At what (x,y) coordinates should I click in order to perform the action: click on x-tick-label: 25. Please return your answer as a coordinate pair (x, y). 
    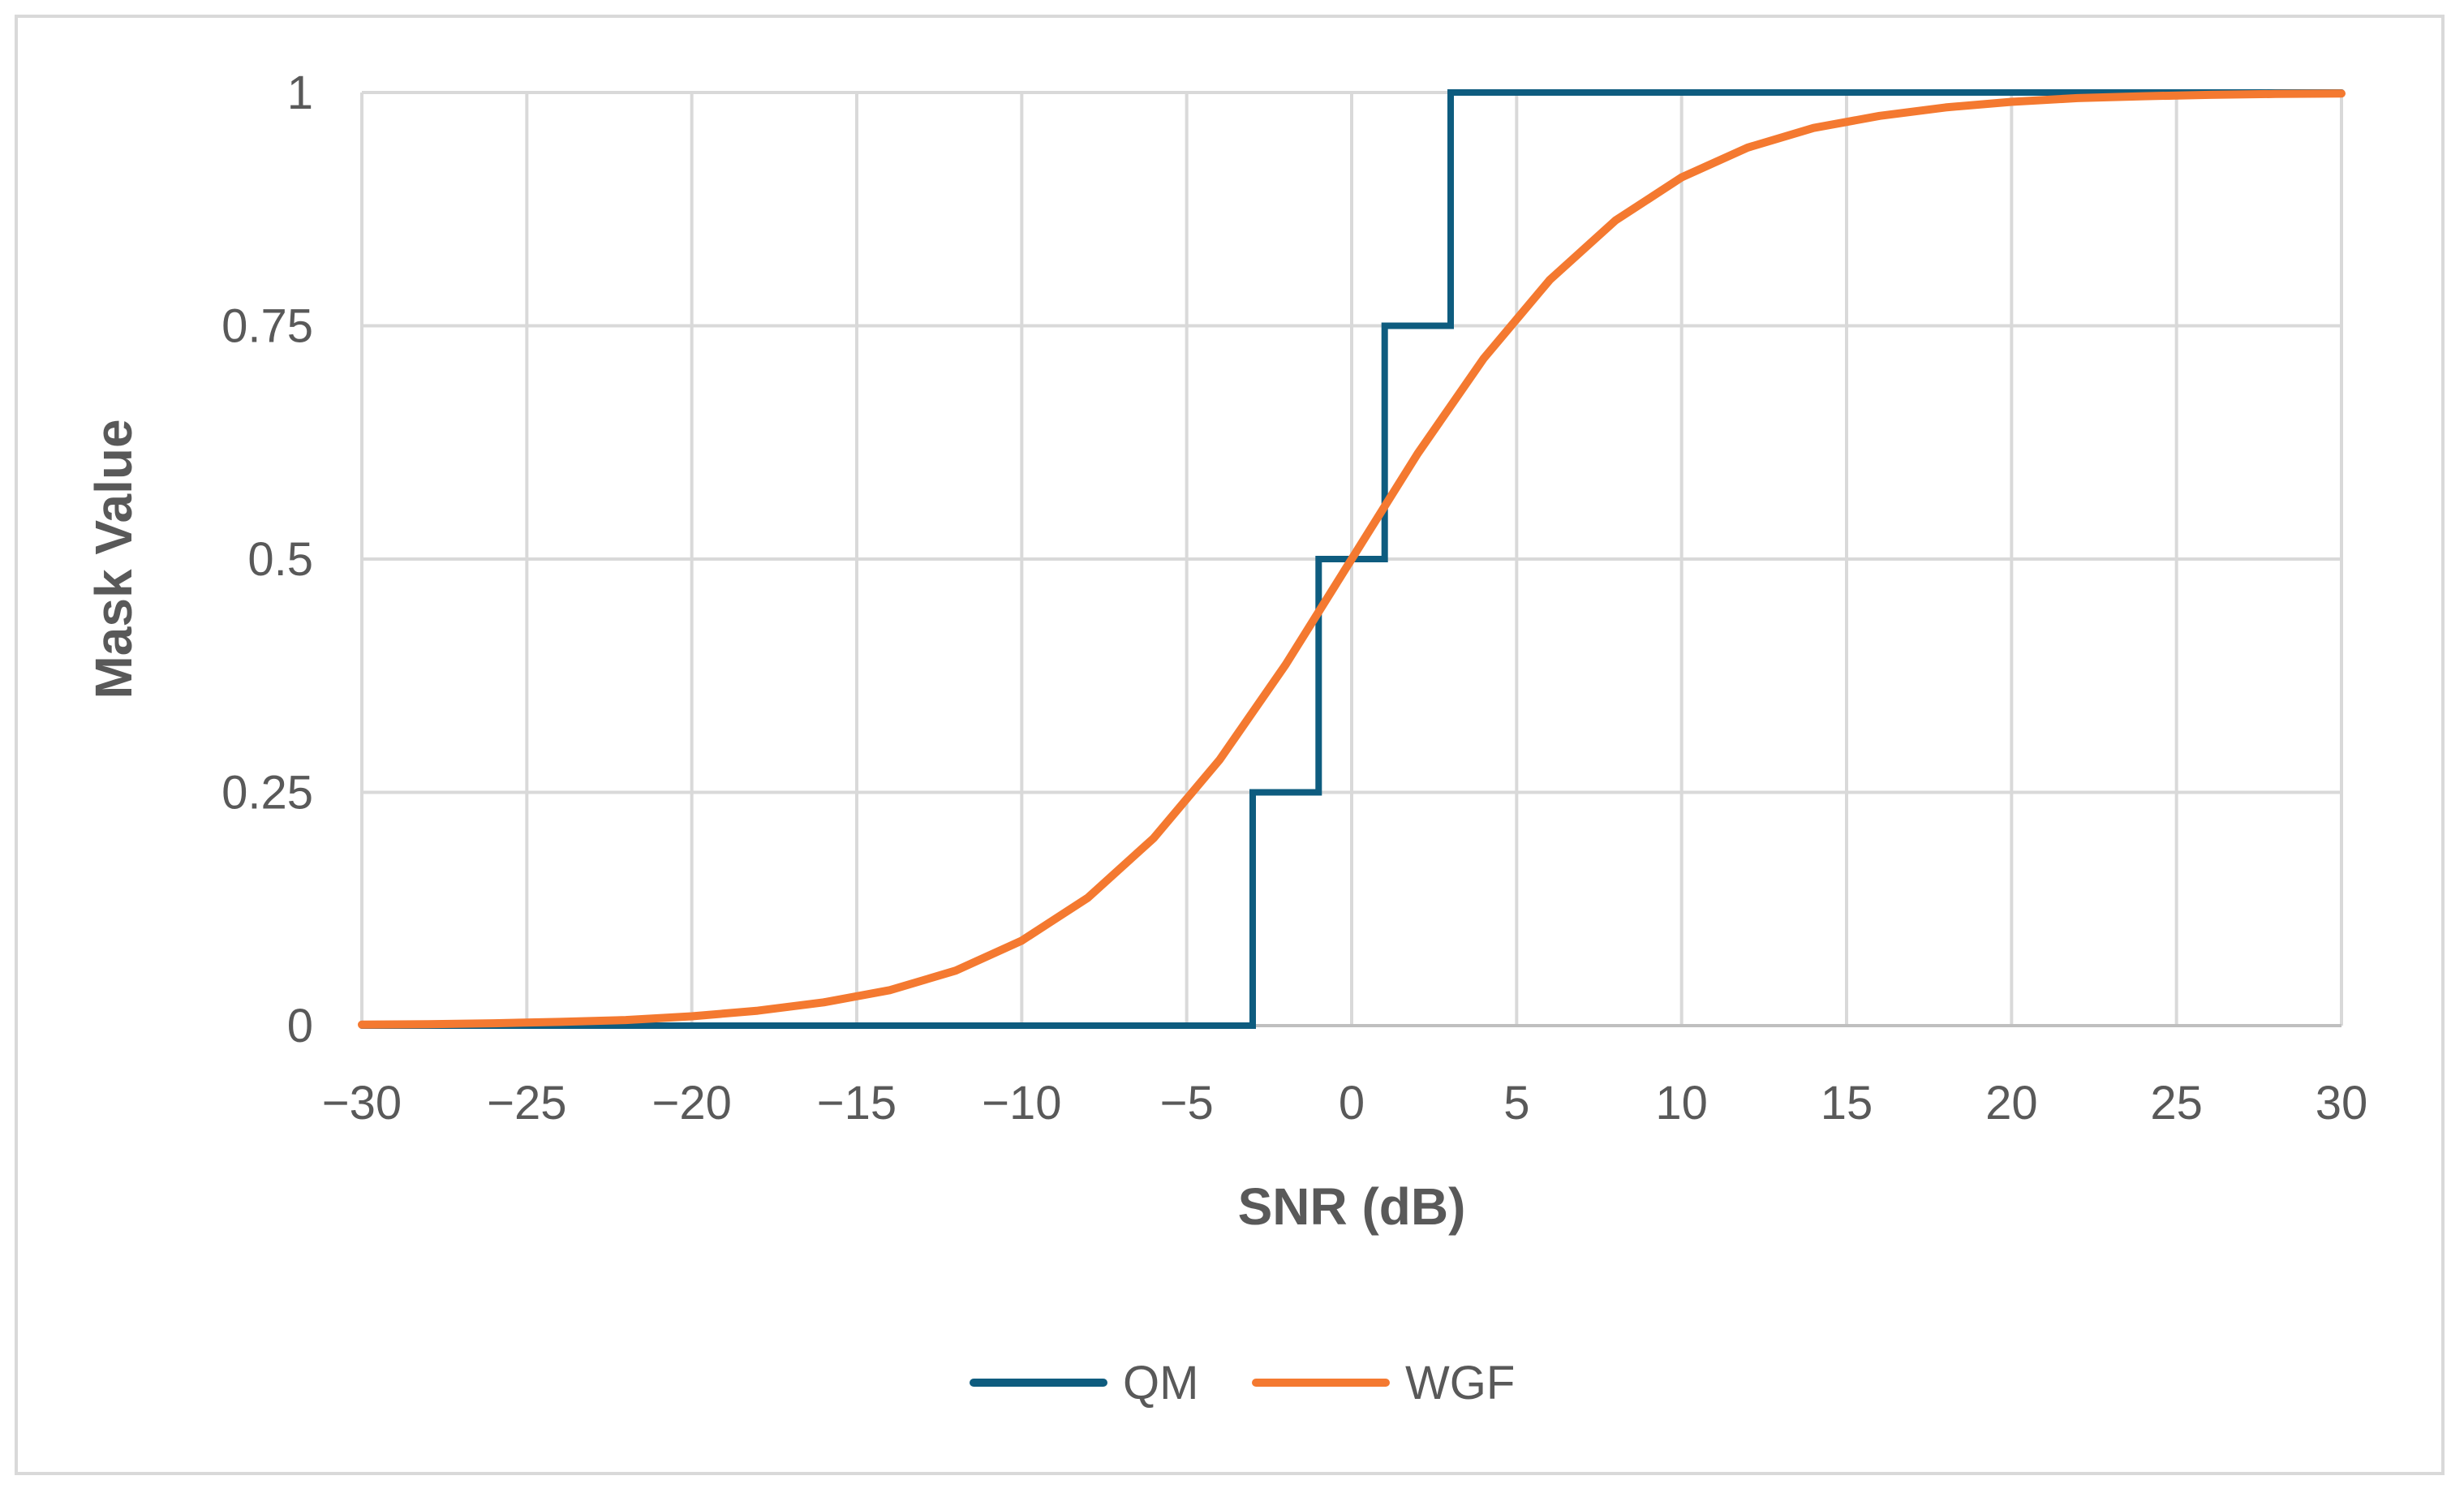
    Looking at the image, I should click on (2176, 1103).